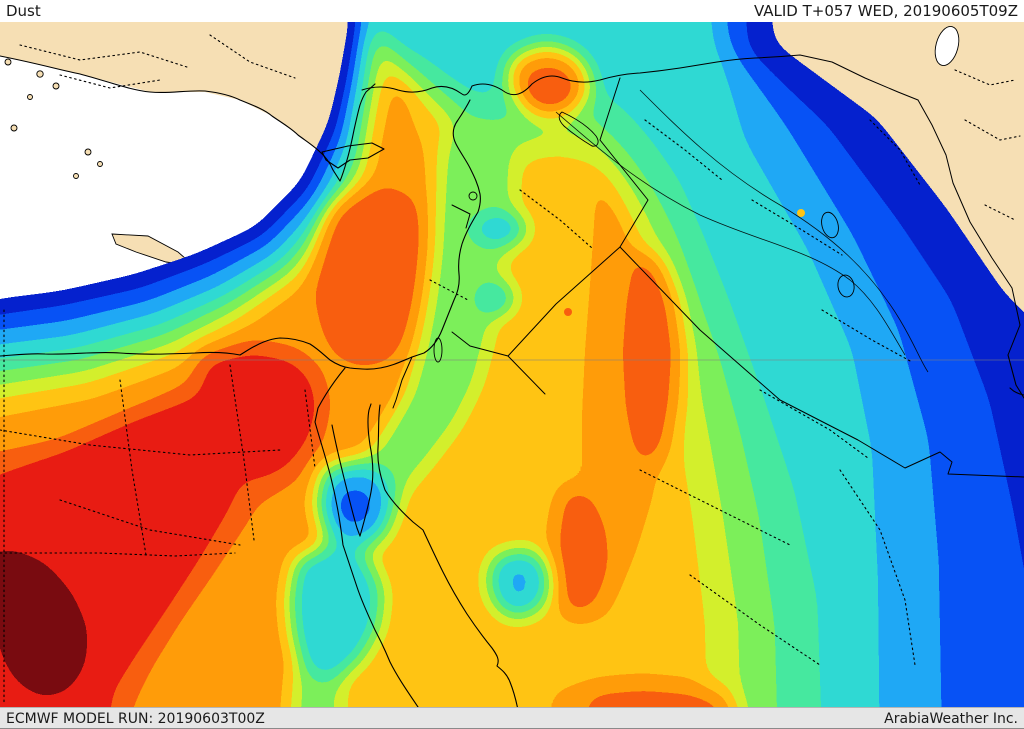 Image resolution: width=1024 pixels, height=729 pixels. Describe the element at coordinates (512, 11) in the screenshot. I see `header-bar: Dust VALID T+057 WED, 20190605T09Z` at that location.